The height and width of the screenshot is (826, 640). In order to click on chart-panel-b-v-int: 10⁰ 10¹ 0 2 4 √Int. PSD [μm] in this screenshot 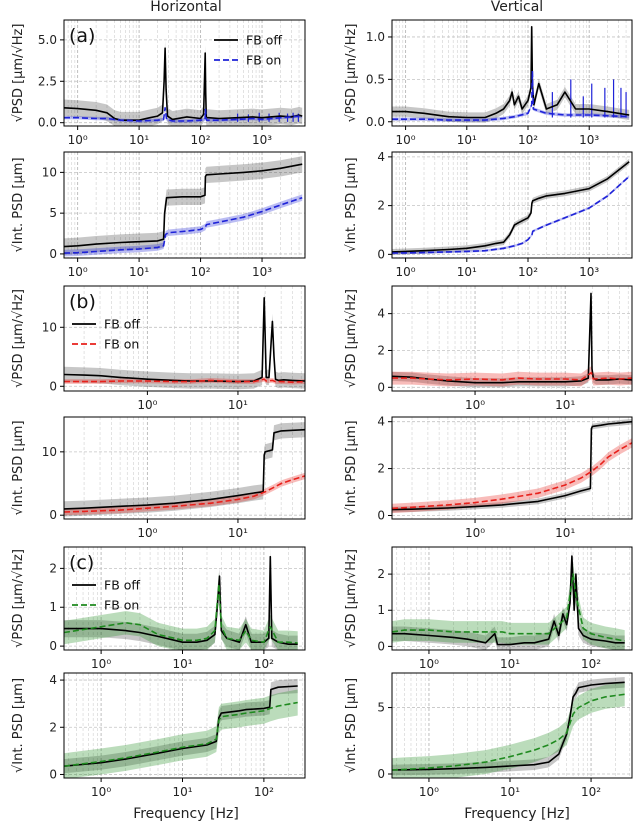, I will do `click(488, 477)`.